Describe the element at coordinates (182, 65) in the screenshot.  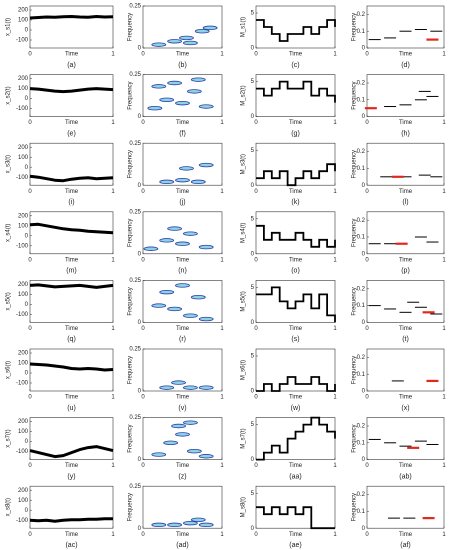
I see `panel-label: (b)` at that location.